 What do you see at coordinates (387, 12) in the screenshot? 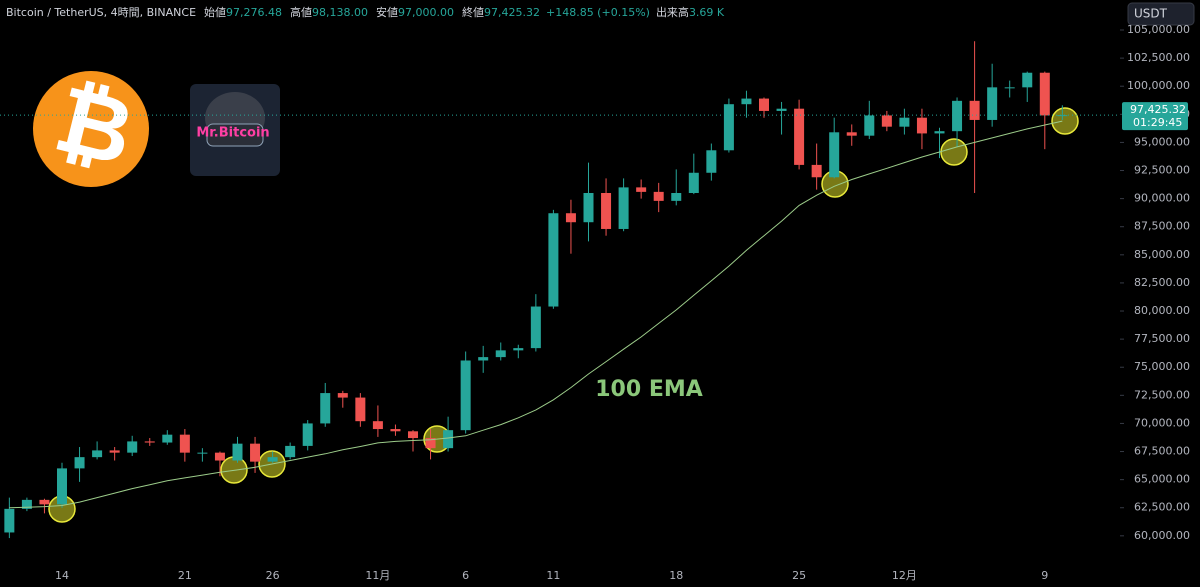
I see `header-text: 安値` at bounding box center [387, 12].